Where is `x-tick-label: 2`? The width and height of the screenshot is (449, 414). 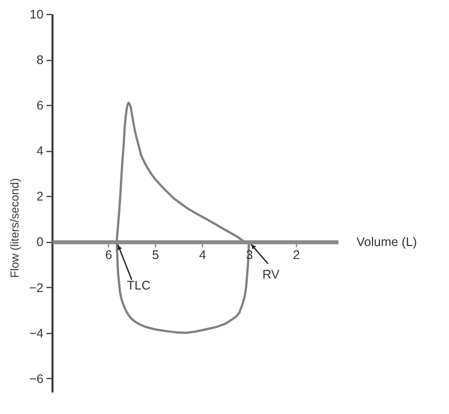 x-tick-label: 2 is located at coordinates (296, 255).